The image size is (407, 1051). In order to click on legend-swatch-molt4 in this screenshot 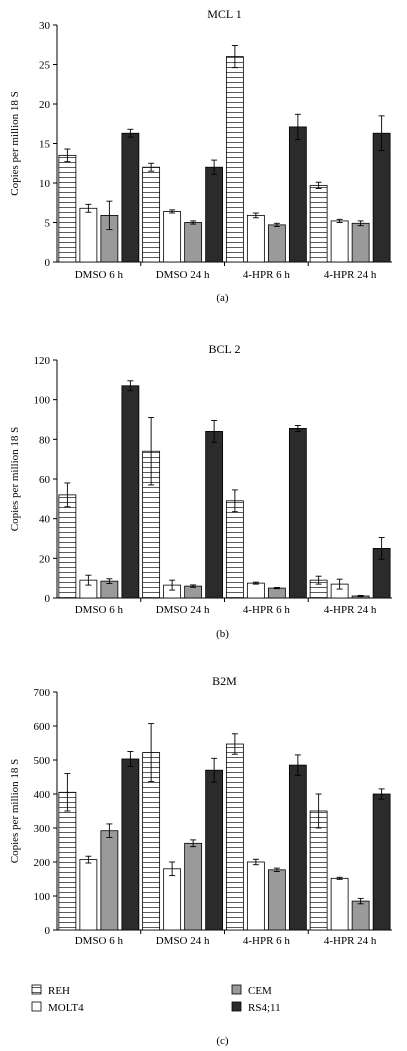, I will do `click(36, 1006)`.